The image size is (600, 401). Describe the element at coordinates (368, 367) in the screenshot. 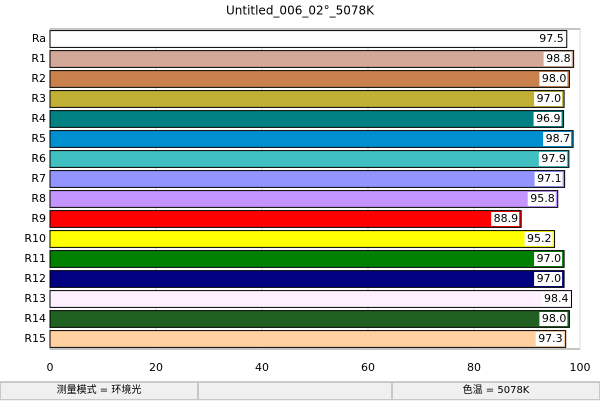

I see `x-tick-label: 60` at that location.